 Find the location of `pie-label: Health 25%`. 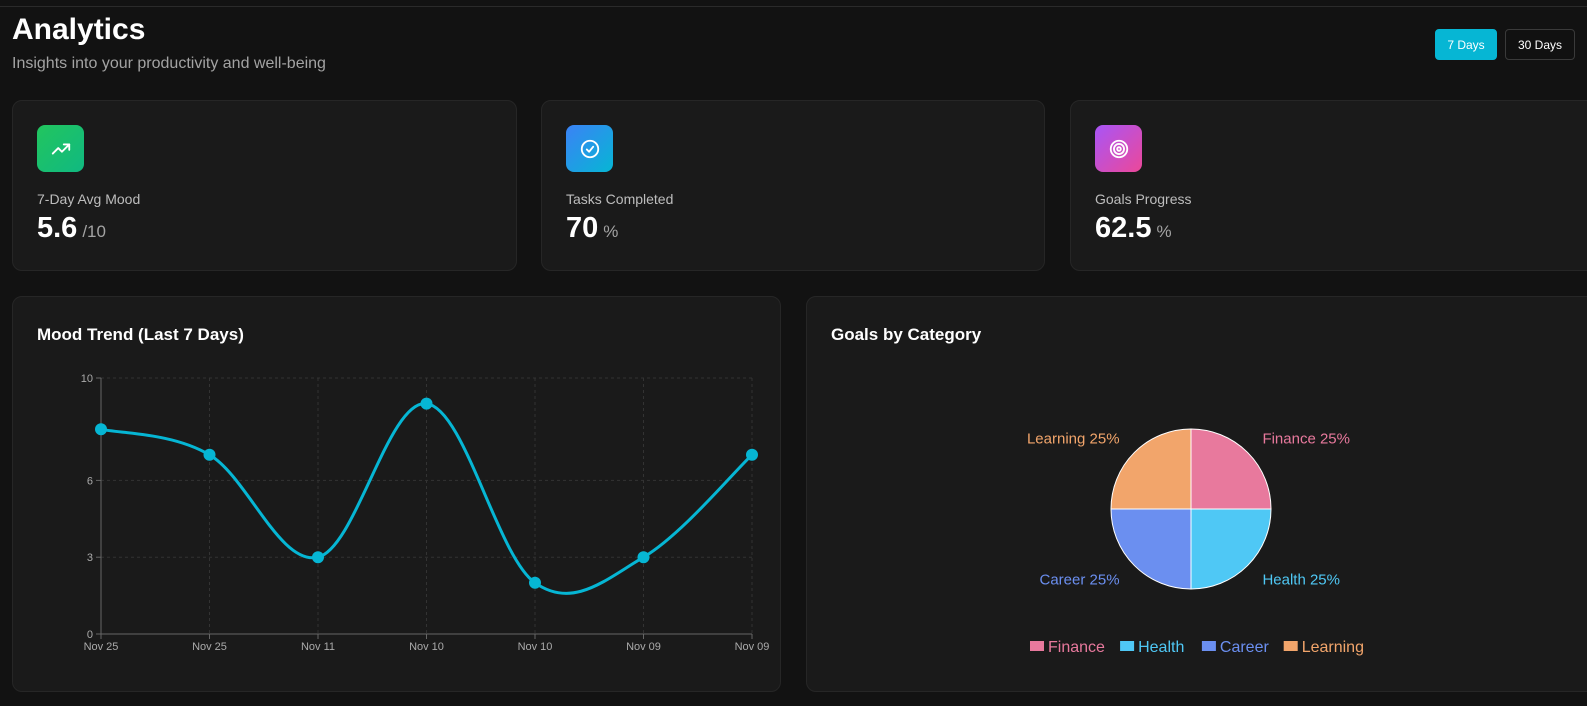

pie-label: Health 25% is located at coordinates (1301, 580).